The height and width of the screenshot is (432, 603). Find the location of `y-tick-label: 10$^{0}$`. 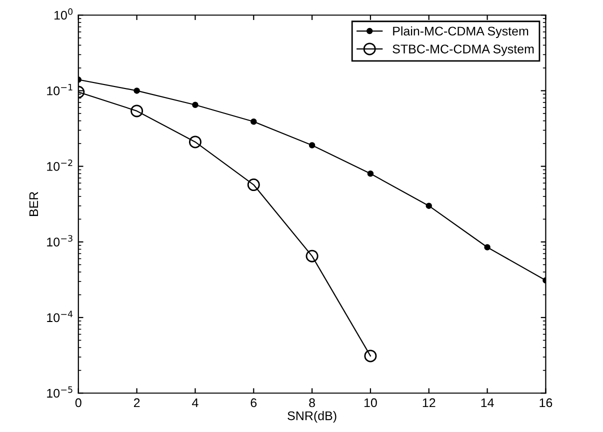

y-tick-label: 10$^{0}$ is located at coordinates (63, 14).